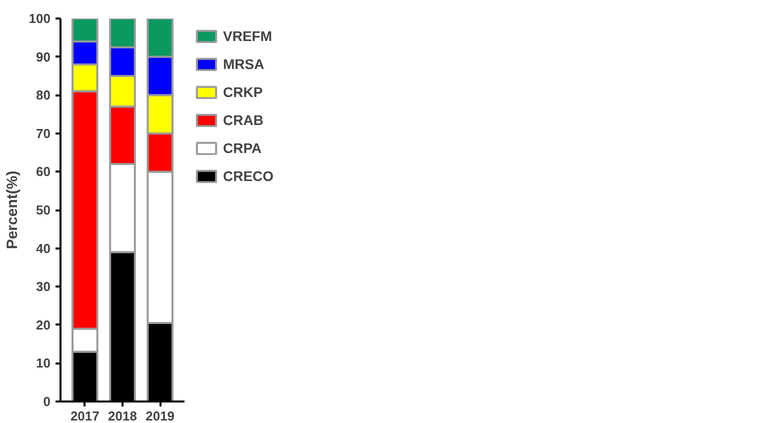  Describe the element at coordinates (242, 148) in the screenshot. I see `legend-label: CRPA` at that location.